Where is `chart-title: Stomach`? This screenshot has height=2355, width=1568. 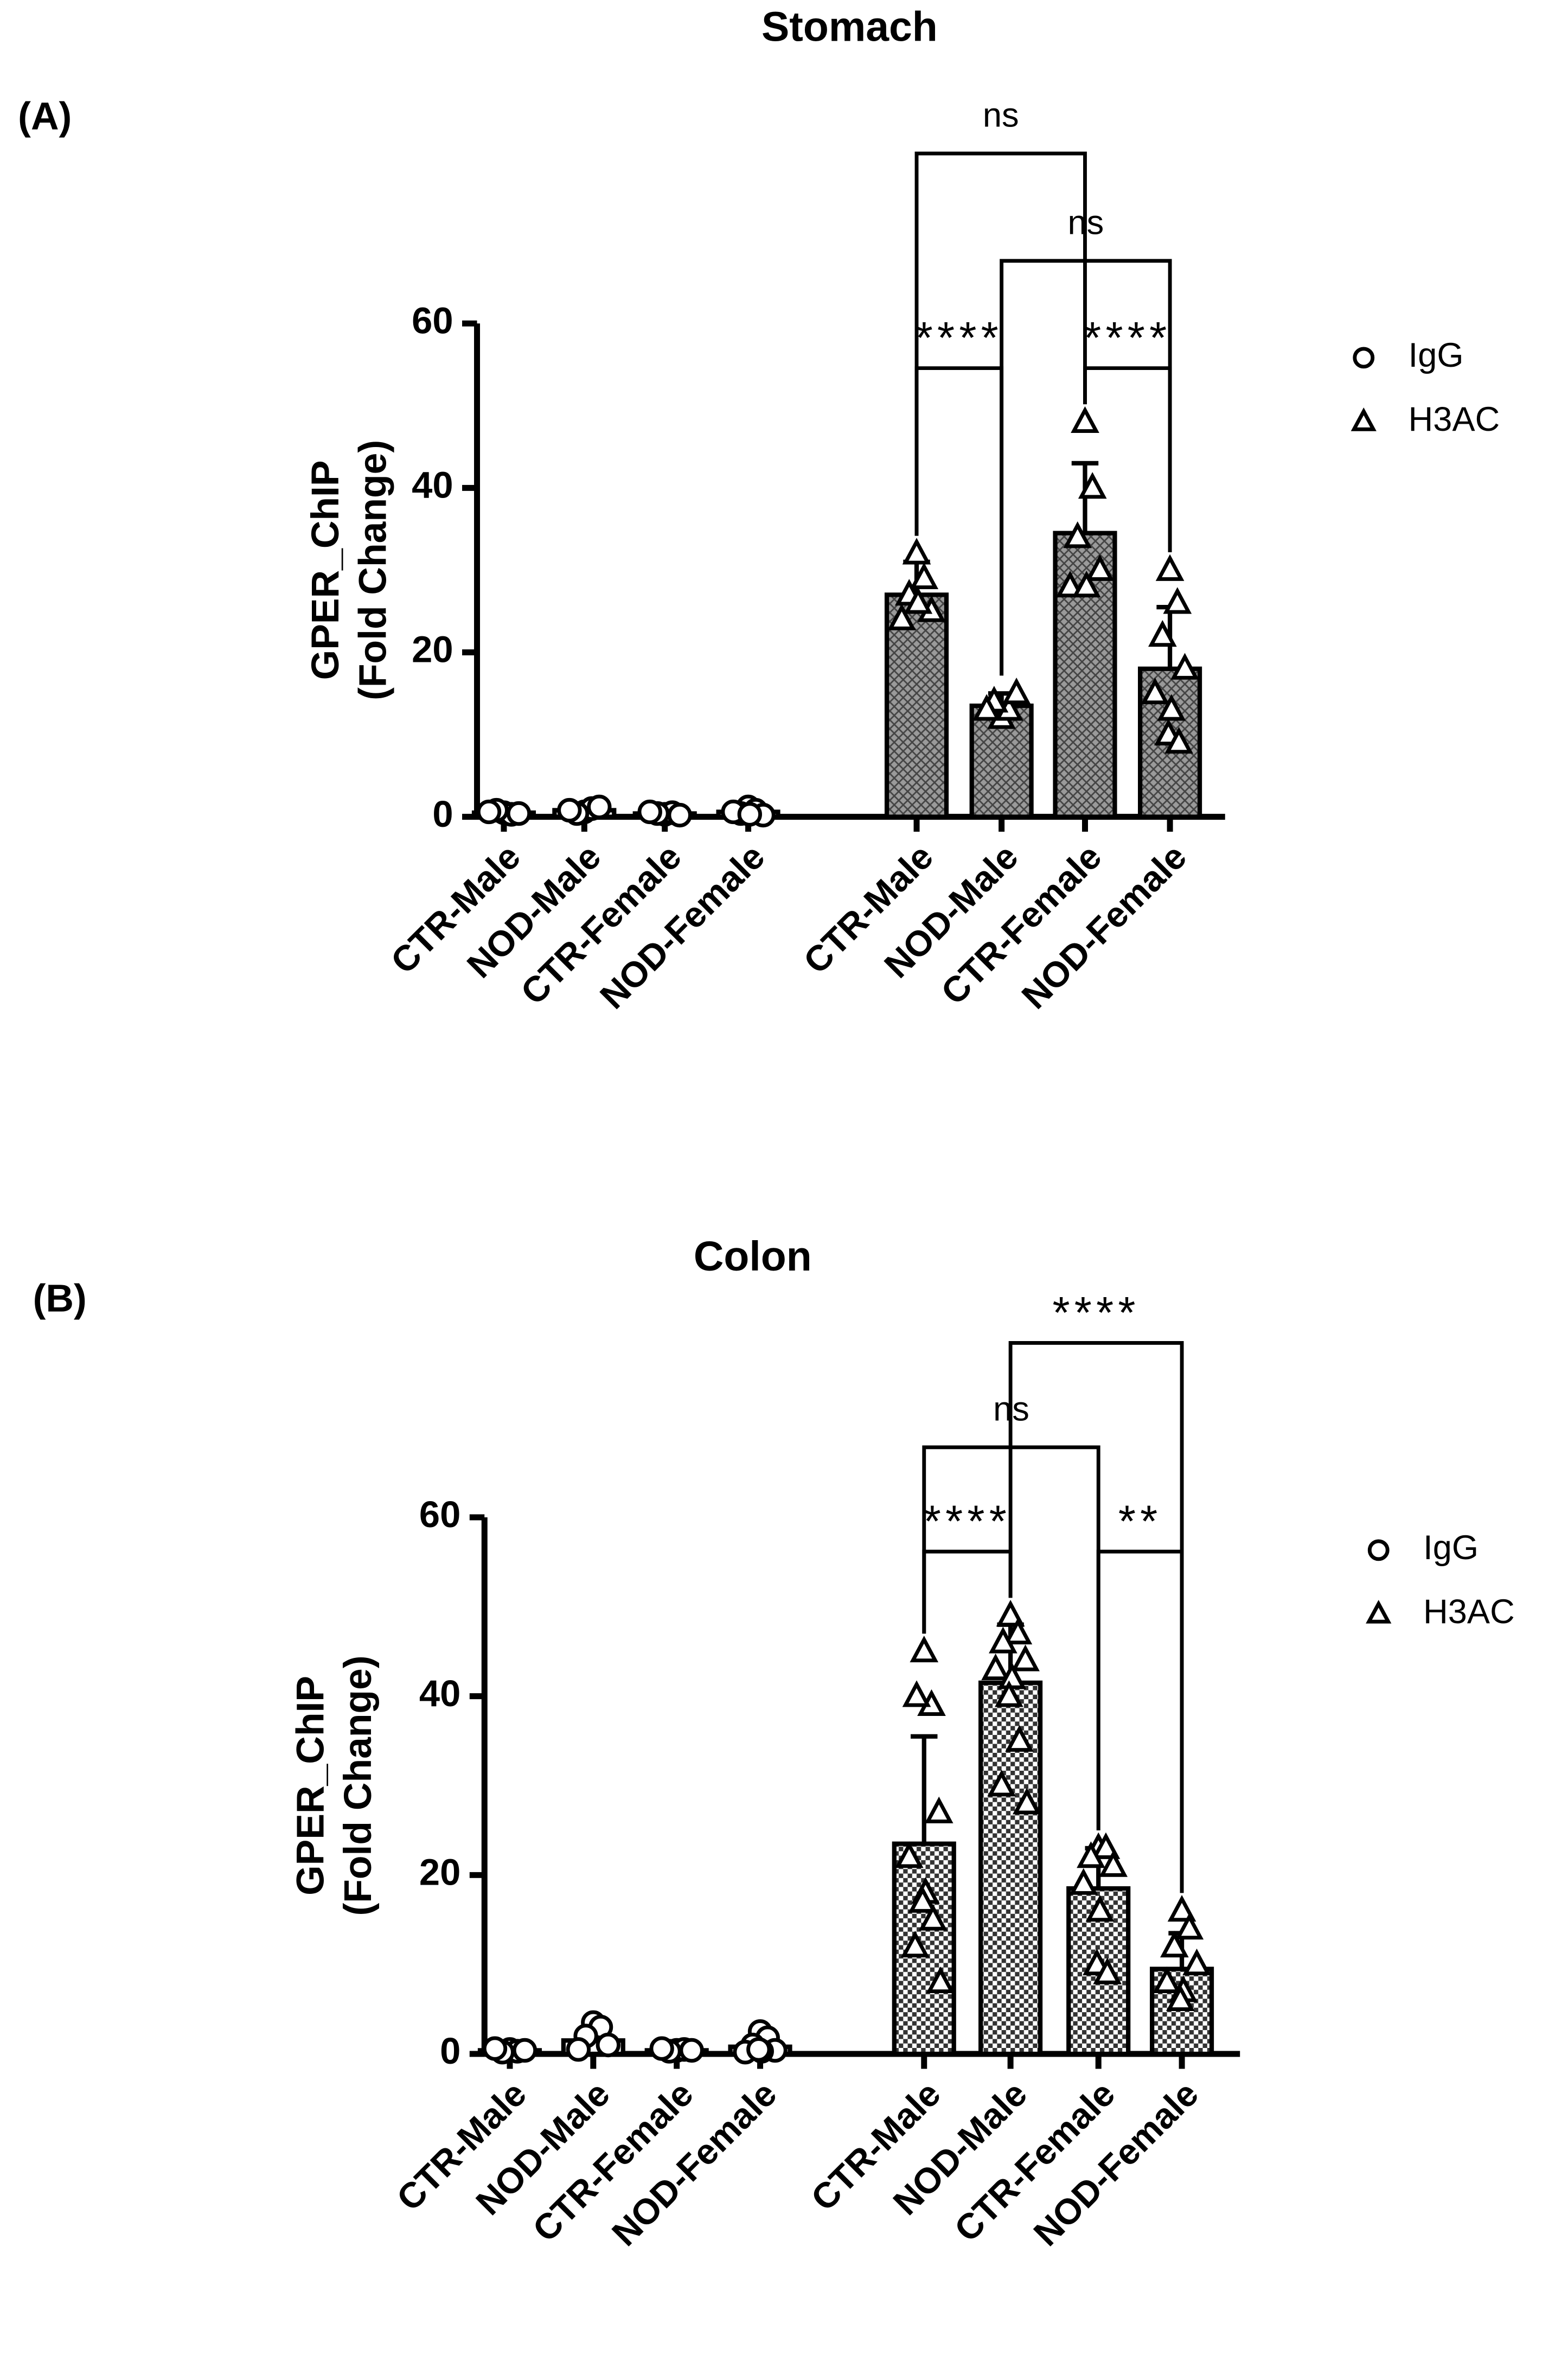 chart-title: Stomach is located at coordinates (849, 26).